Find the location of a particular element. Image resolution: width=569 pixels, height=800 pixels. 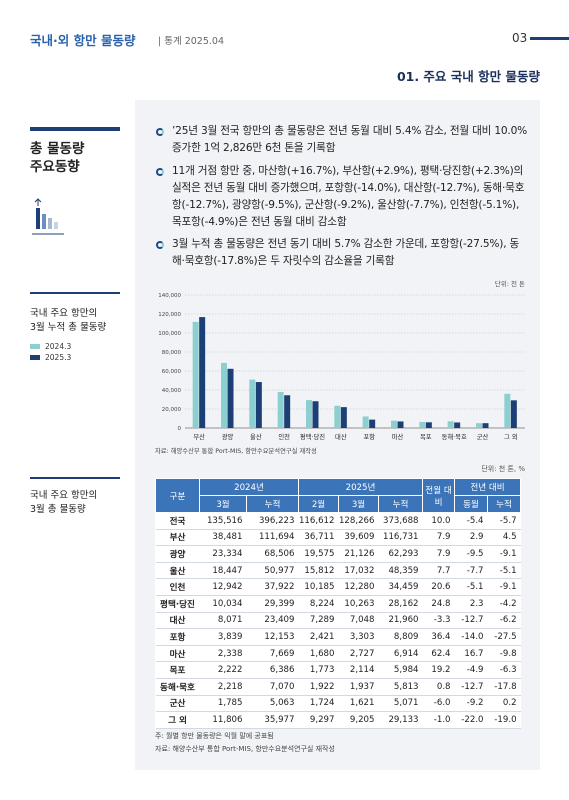

x-tick-label: 대산 is located at coordinates (341, 436).